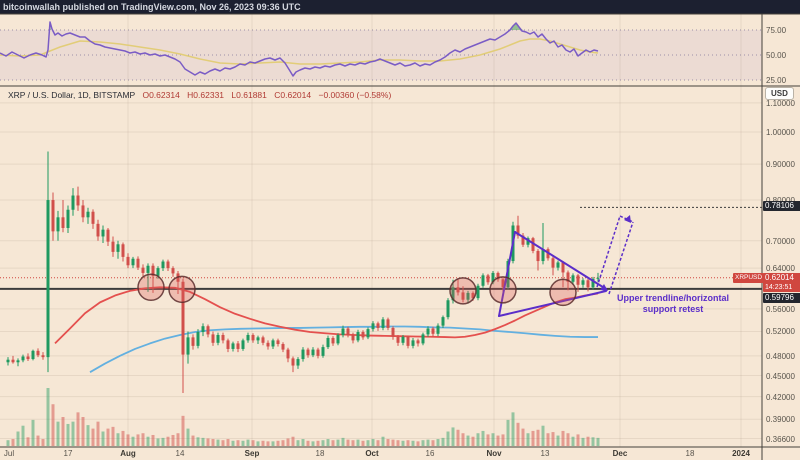 The height and width of the screenshot is (460, 800). What do you see at coordinates (780, 309) in the screenshot?
I see `price-tick-label: 0.56000` at bounding box center [780, 309].